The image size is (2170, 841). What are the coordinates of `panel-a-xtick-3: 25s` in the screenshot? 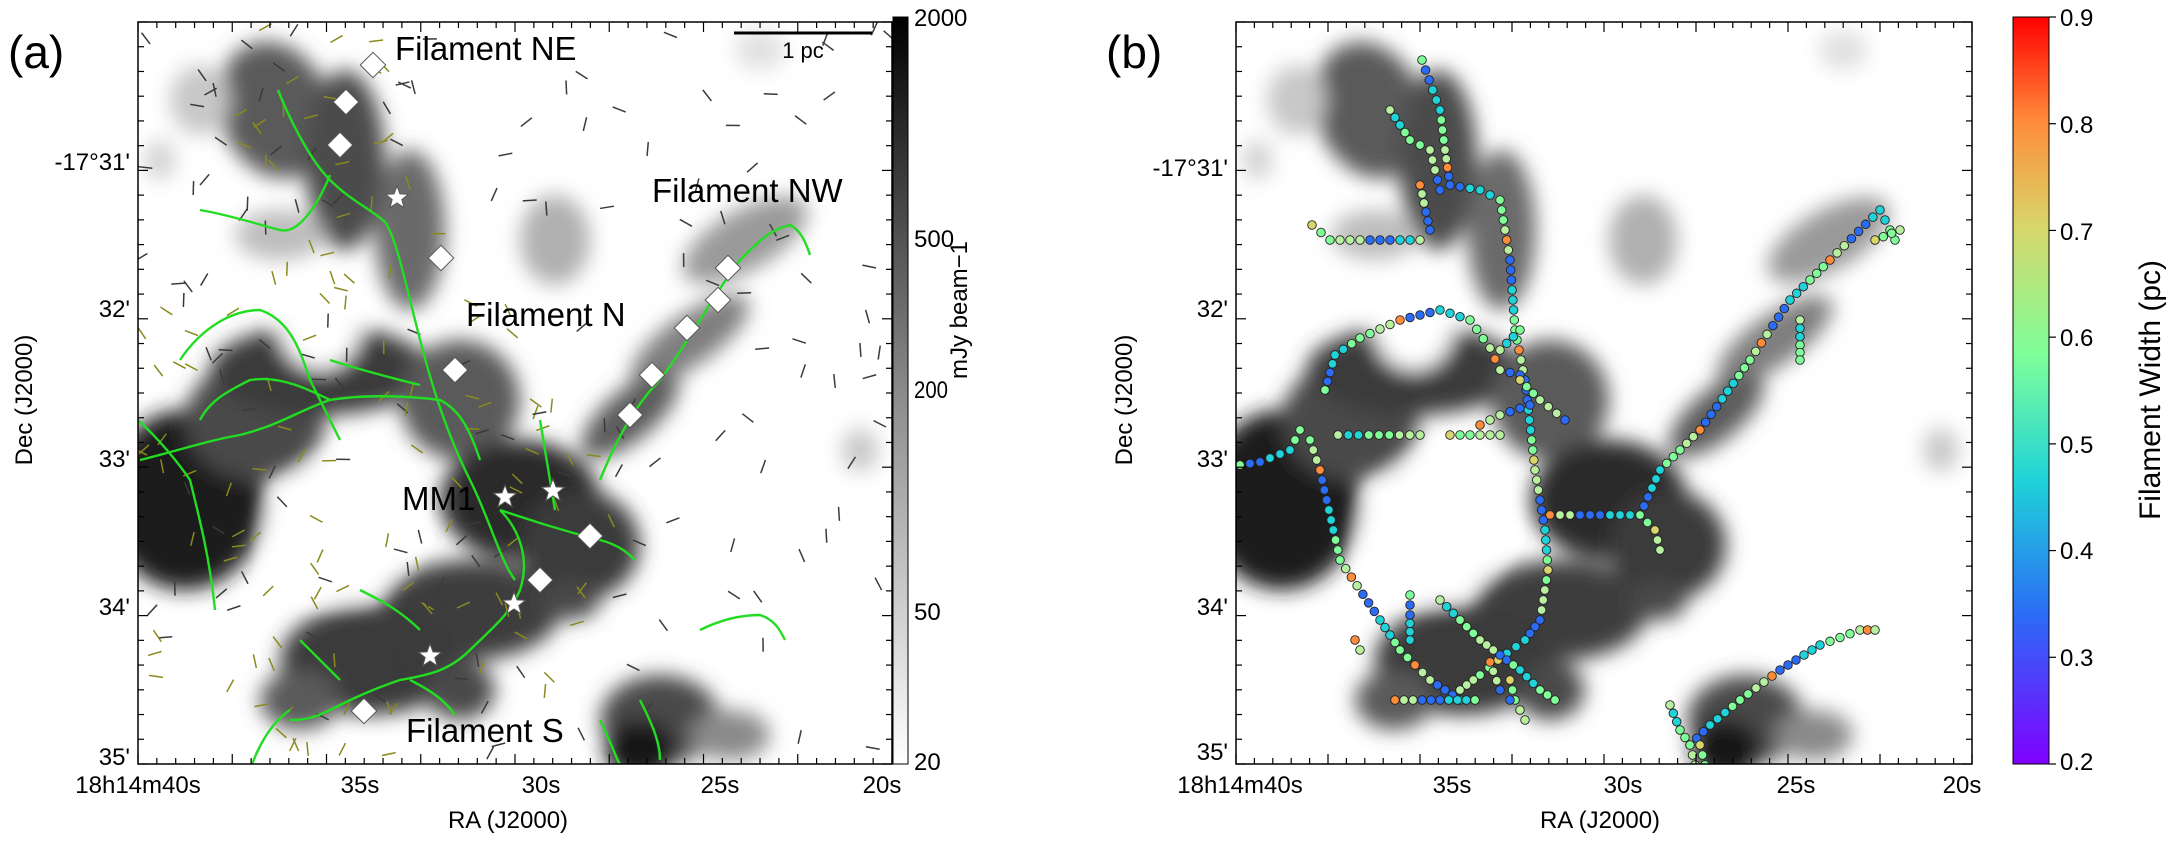 It's located at (720, 785).